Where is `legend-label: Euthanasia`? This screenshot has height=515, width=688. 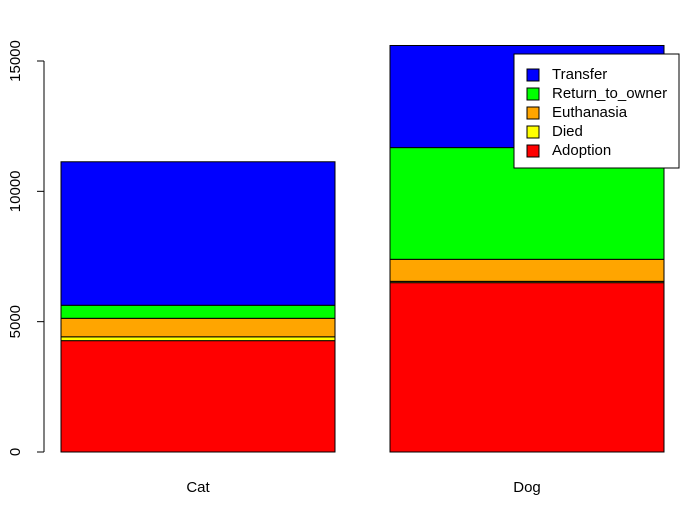 legend-label: Euthanasia is located at coordinates (590, 112).